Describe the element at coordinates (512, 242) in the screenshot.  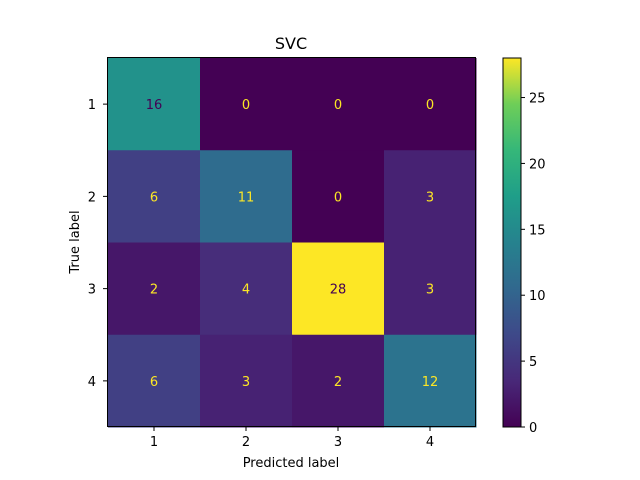
I see `colorbar` at that location.